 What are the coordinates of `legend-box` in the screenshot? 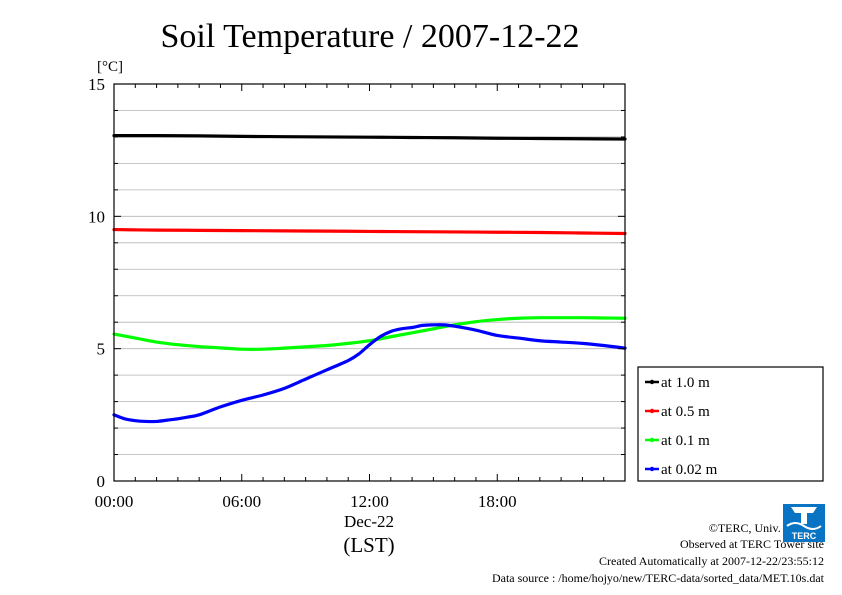 It's located at (730, 424).